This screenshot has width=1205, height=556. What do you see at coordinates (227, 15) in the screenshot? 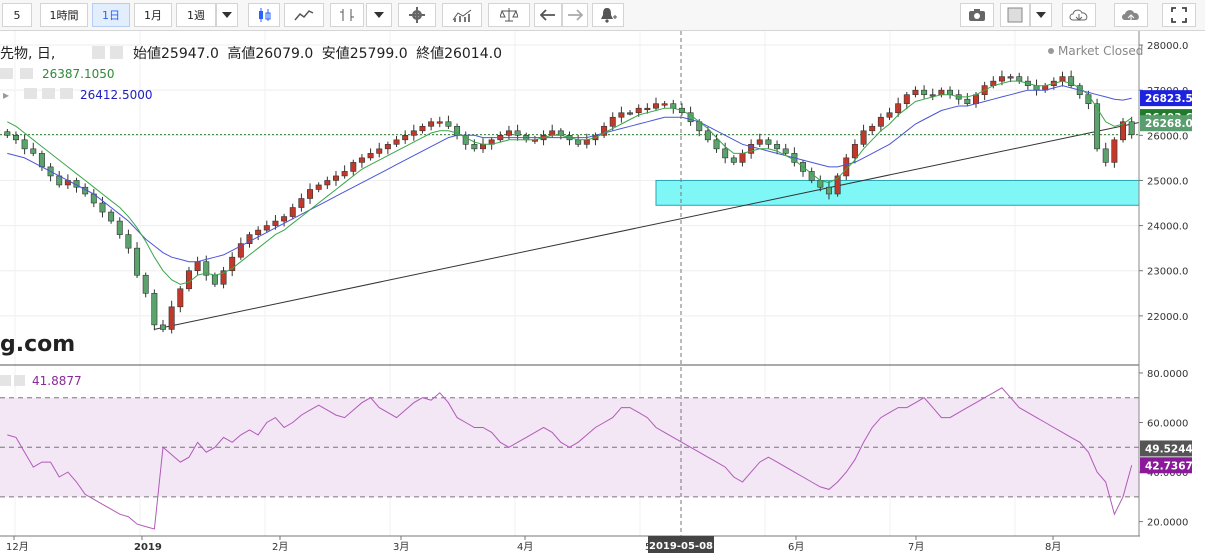
I see `interval-dropdown-button` at bounding box center [227, 15].